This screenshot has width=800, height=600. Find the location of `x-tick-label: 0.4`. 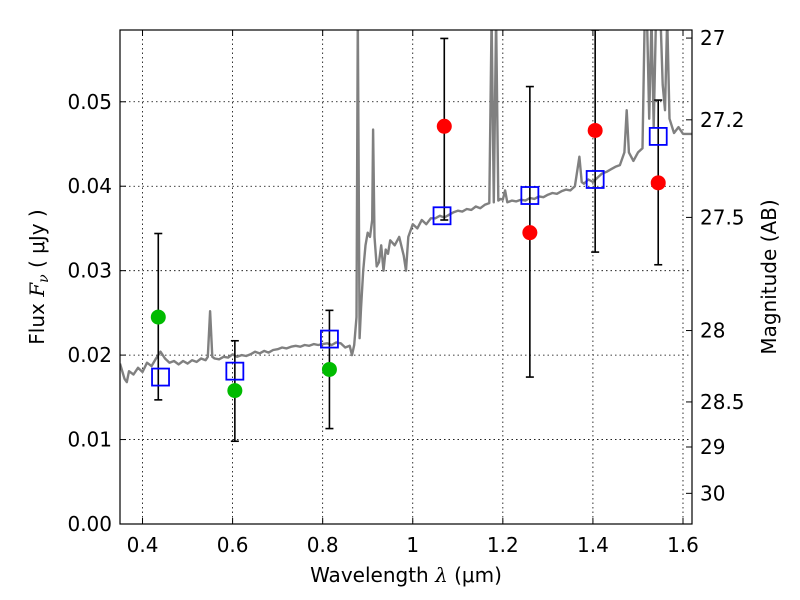

x-tick-label: 0.4 is located at coordinates (143, 545).